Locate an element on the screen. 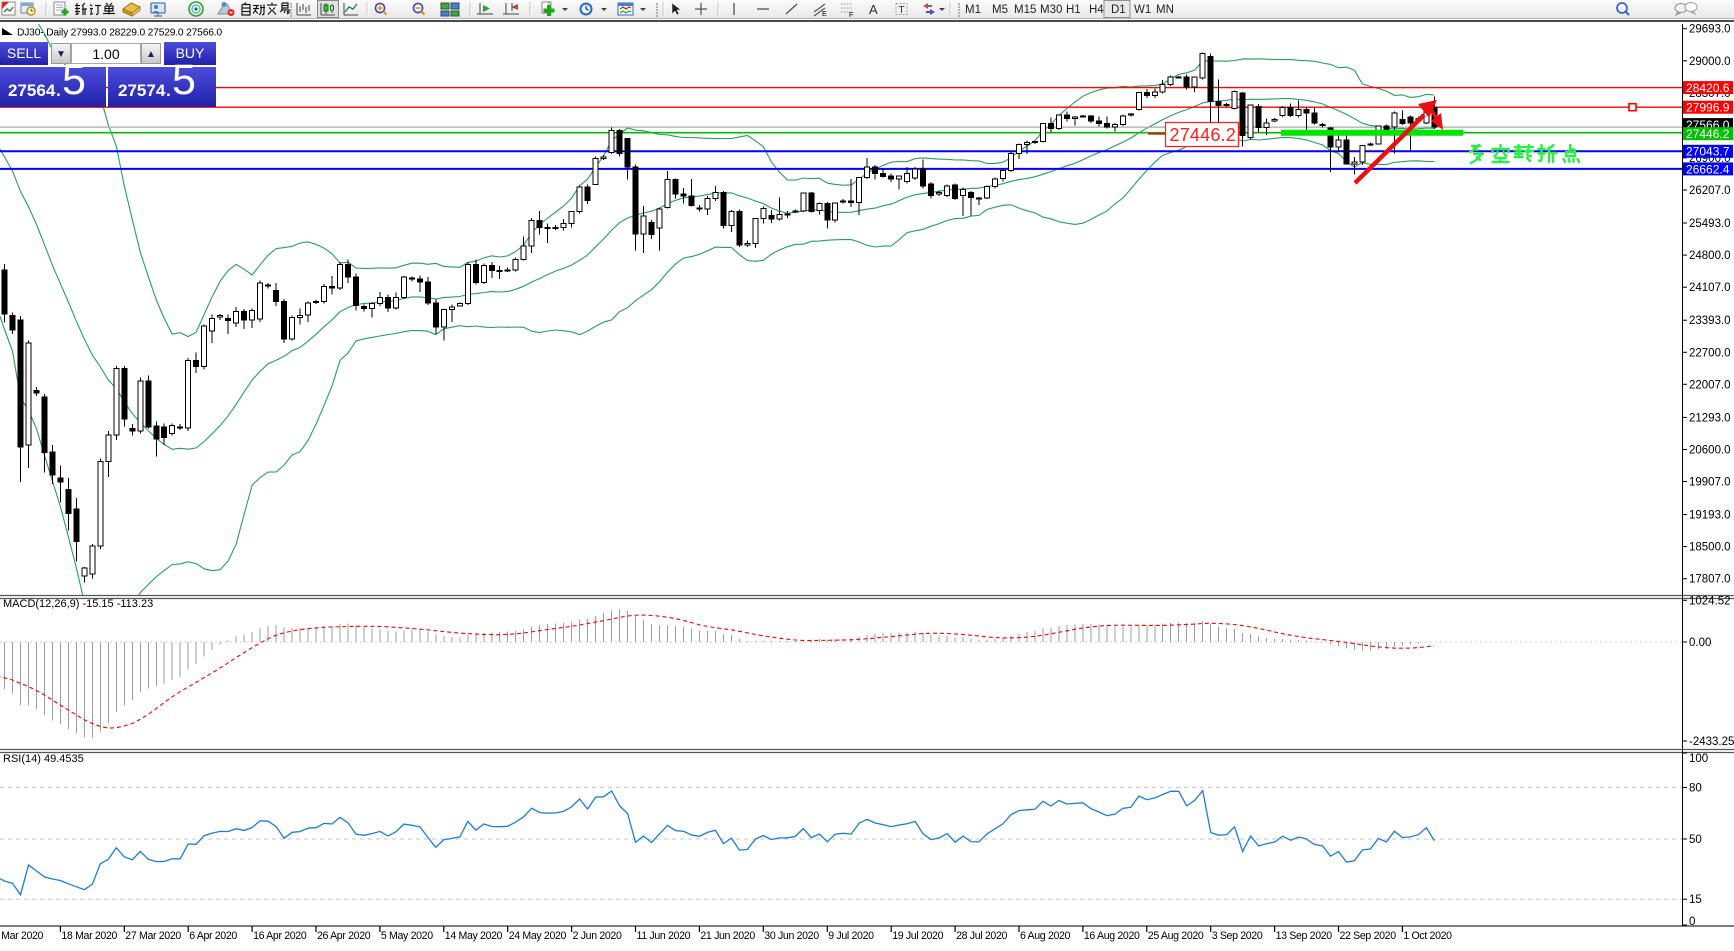 The height and width of the screenshot is (951, 1734). svg-text: 1 Oct 2020 is located at coordinates (1427, 936).